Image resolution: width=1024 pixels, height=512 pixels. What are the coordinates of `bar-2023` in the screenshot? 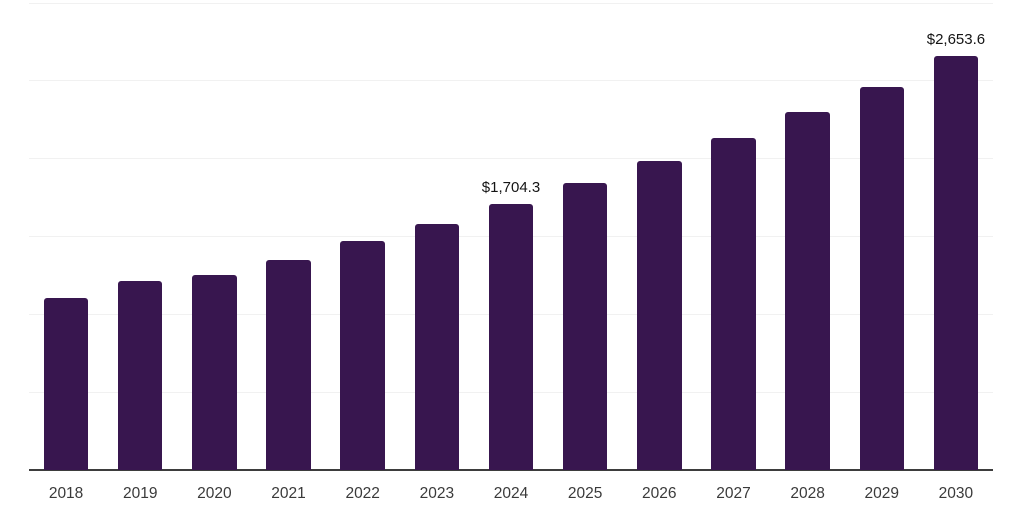 It's located at (437, 346).